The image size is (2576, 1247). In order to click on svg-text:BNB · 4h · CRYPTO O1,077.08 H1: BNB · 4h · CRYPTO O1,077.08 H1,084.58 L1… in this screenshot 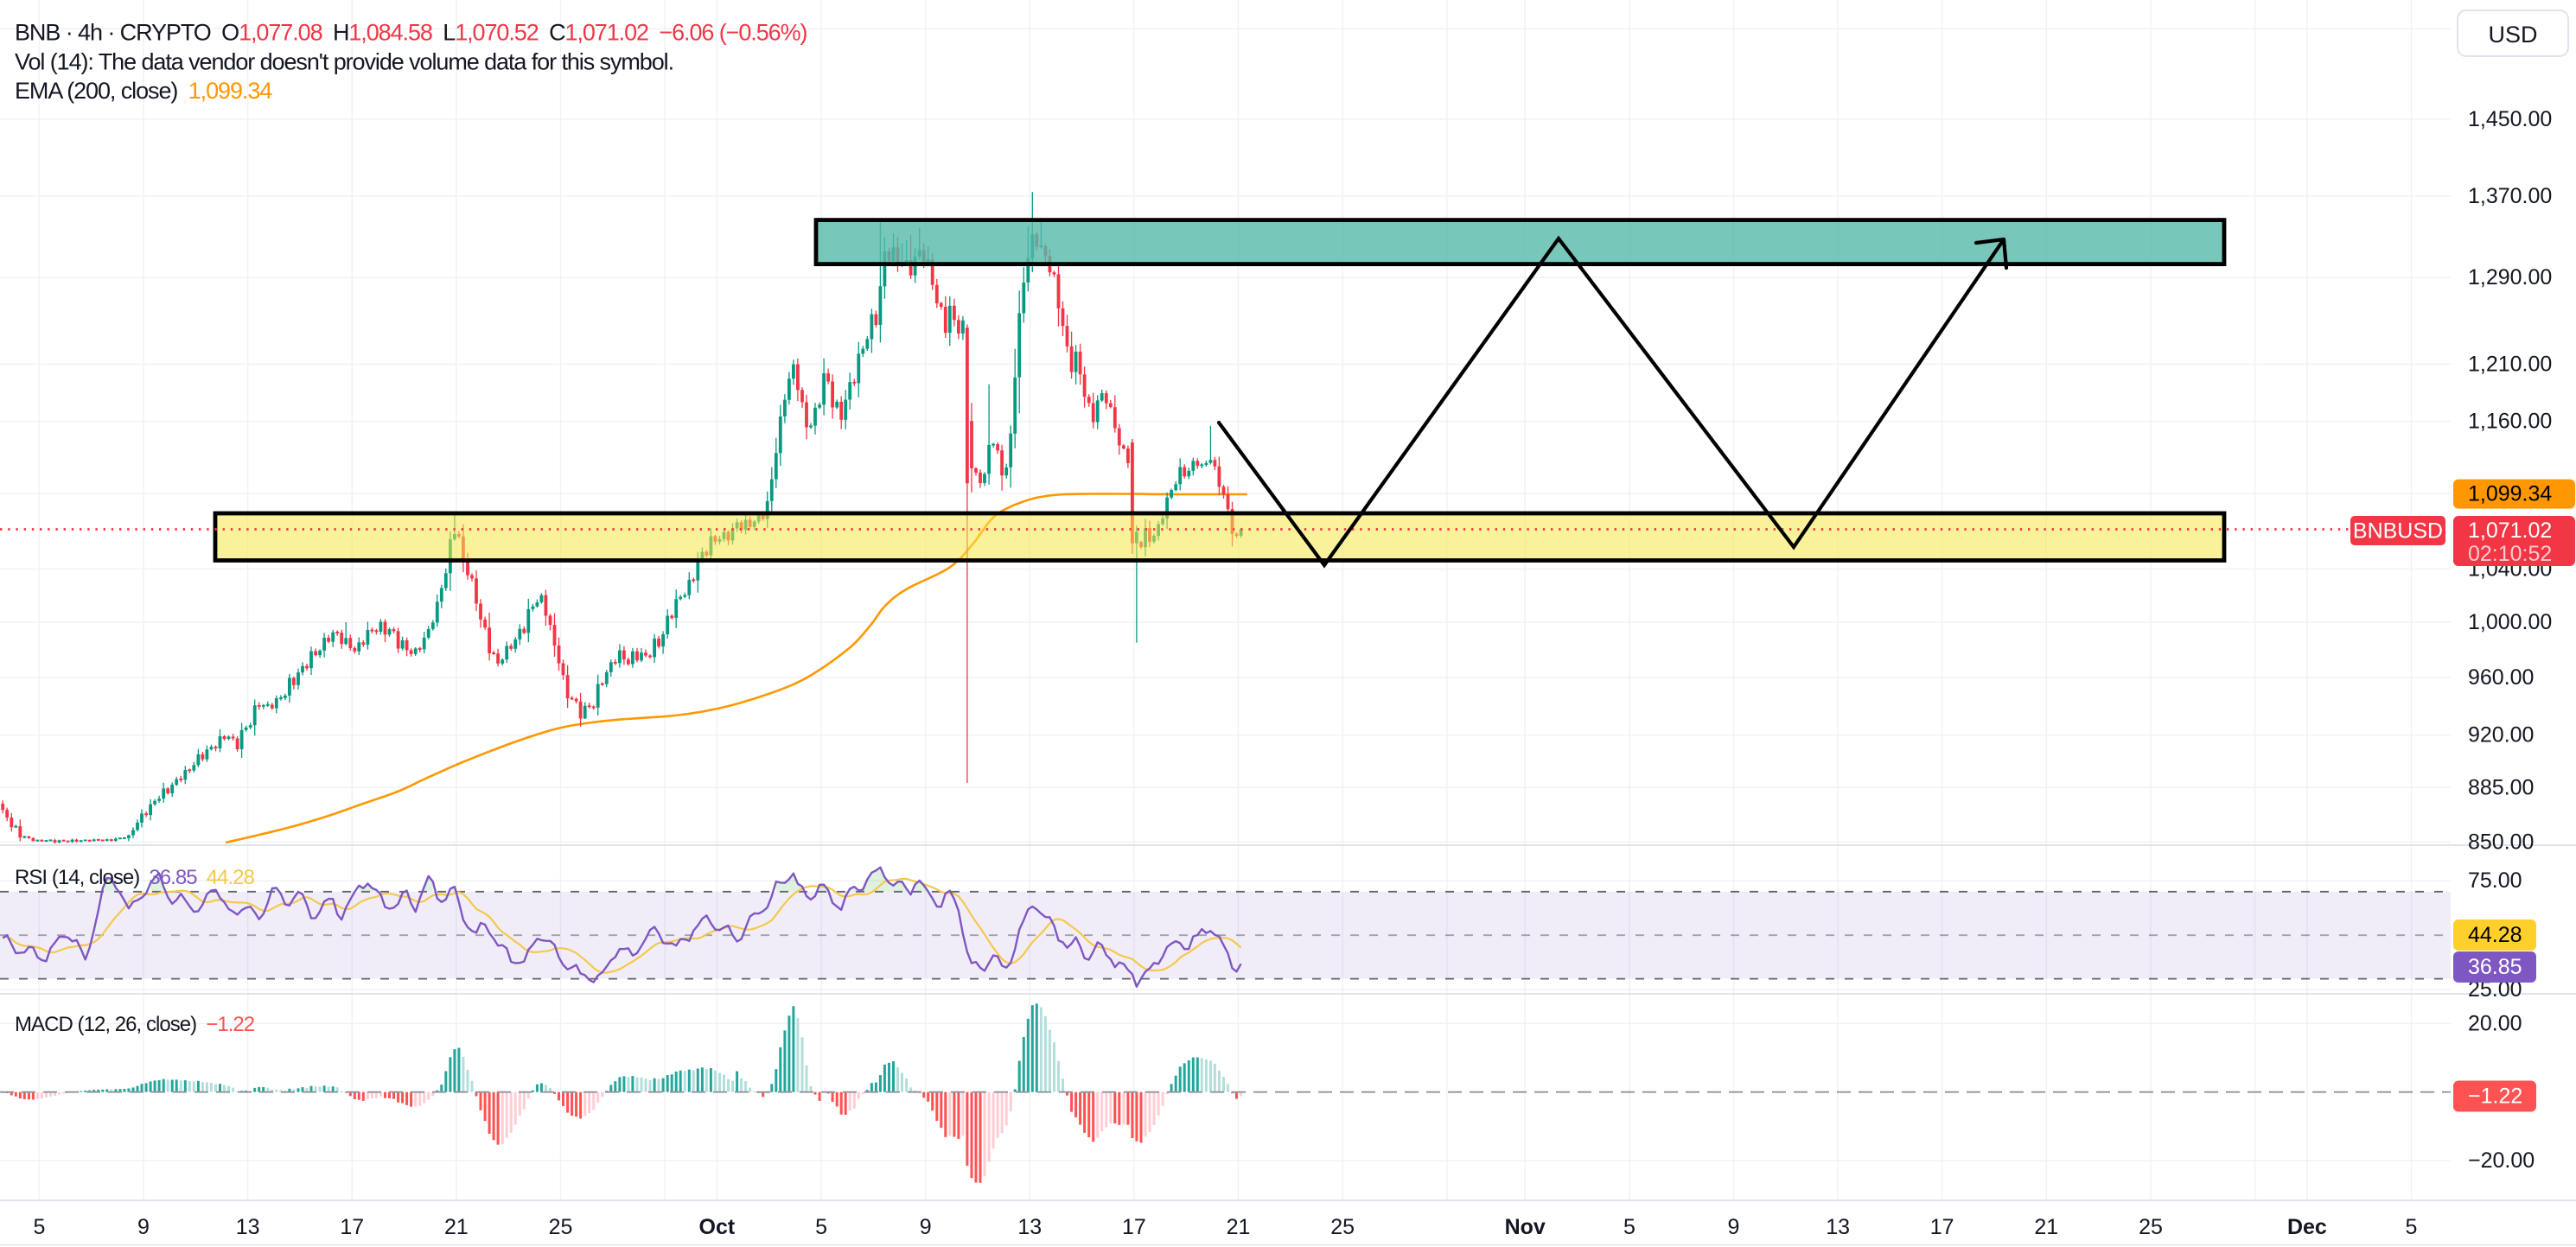, I will do `click(411, 33)`.